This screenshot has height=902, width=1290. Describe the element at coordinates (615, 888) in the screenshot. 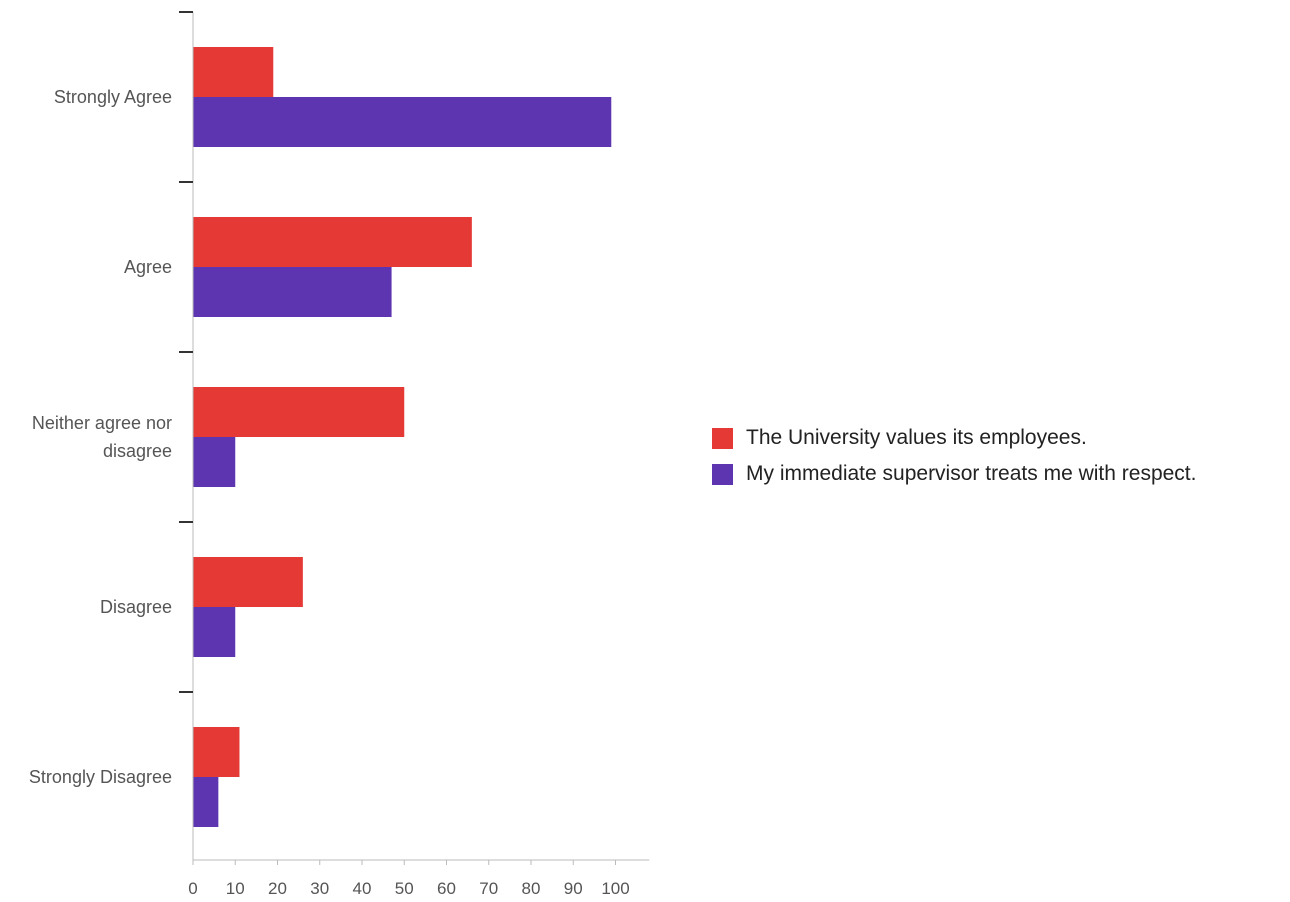

I see `x-tick-label-100: 100` at that location.